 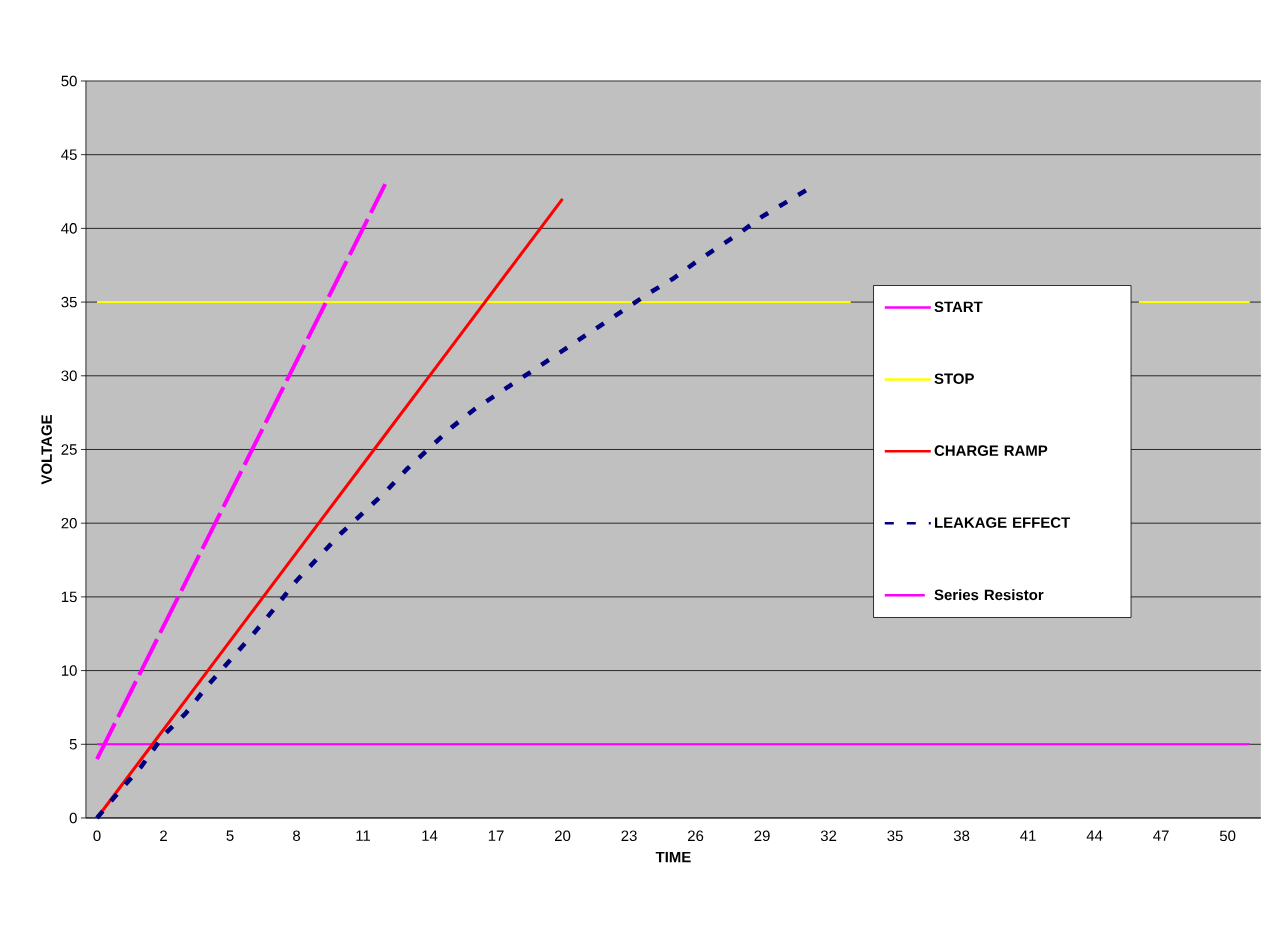 I want to click on x-axis-title: TIME, so click(x=673, y=857).